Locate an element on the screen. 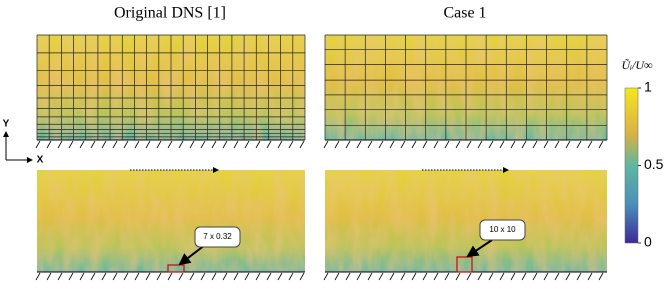  colorbar-tick-label: 0 is located at coordinates (648, 242).